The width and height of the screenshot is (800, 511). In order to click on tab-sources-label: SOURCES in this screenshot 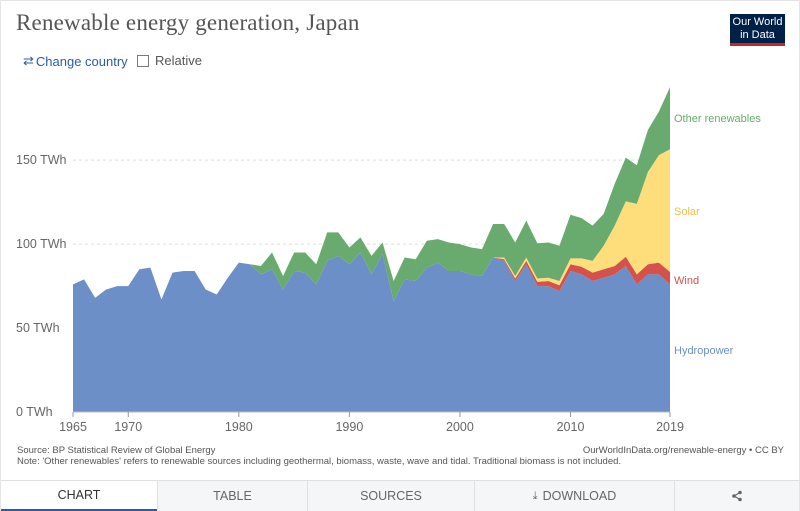, I will do `click(391, 496)`.